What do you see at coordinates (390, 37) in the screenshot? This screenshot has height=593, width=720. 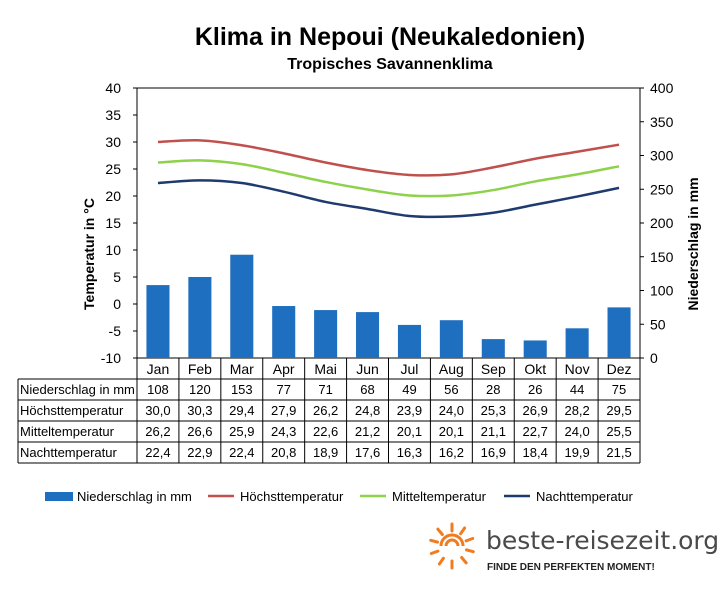 I see `chart-title: Klima in Nepoui (Neukaledonien)` at bounding box center [390, 37].